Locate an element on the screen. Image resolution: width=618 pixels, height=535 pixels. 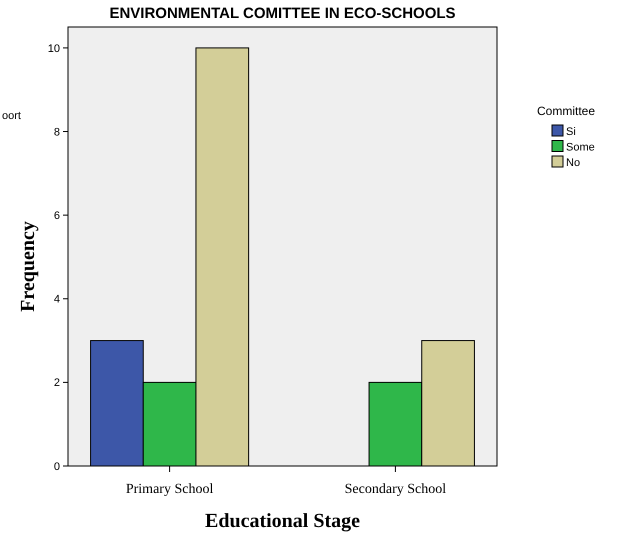
y-tick-label: 4 is located at coordinates (57, 300).